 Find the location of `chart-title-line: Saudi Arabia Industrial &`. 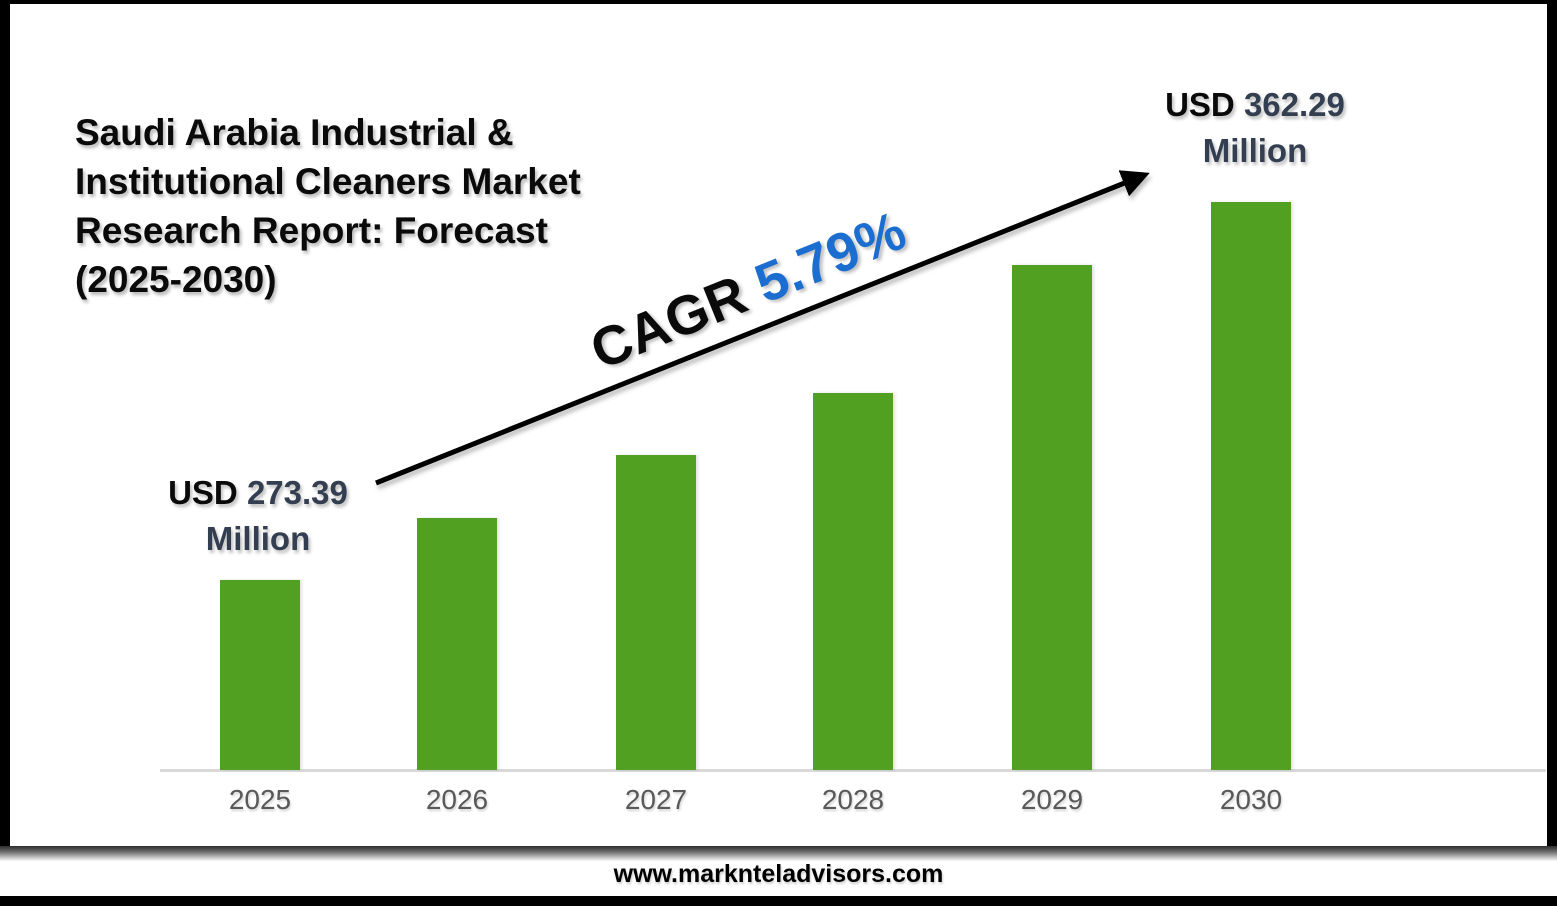

chart-title-line: Saudi Arabia Industrial & is located at coordinates (294, 132).